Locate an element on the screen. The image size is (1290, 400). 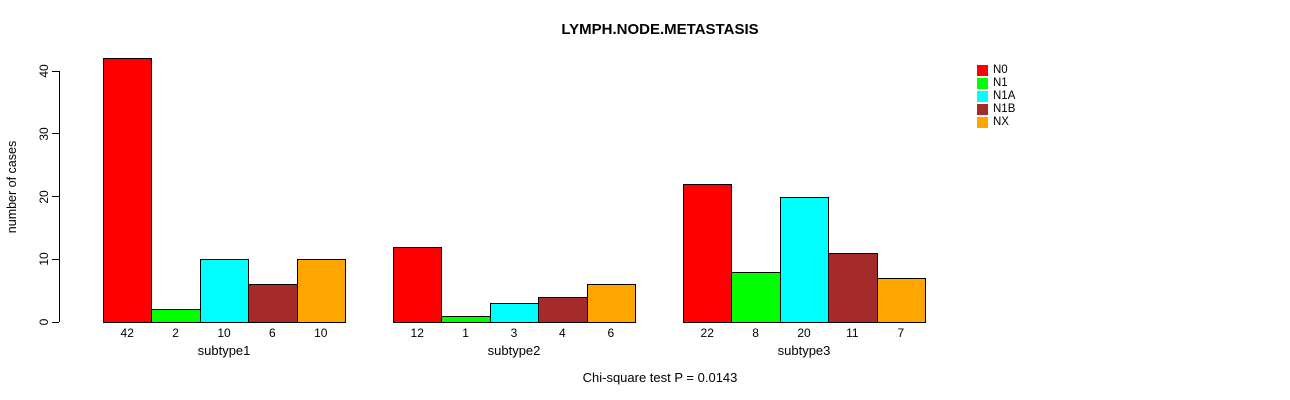
legend-label: NX is located at coordinates (1001, 122).